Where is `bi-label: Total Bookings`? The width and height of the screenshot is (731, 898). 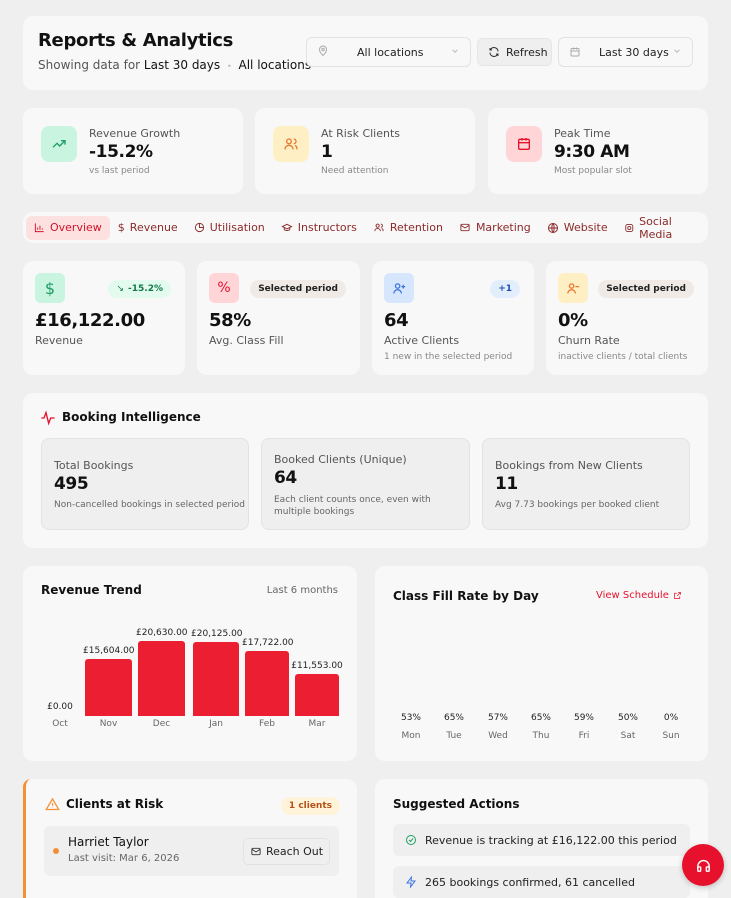
bi-label: Total Bookings is located at coordinates (94, 465).